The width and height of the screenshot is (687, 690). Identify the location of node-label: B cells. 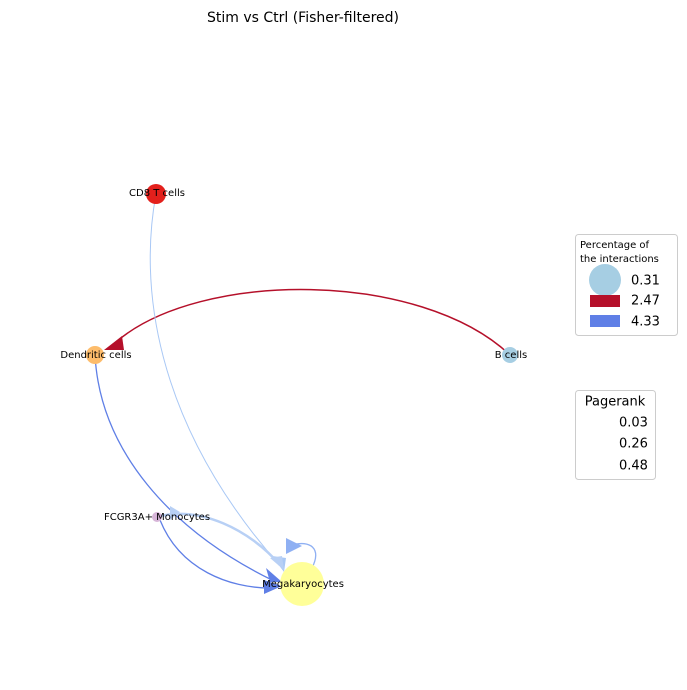
(511, 355).